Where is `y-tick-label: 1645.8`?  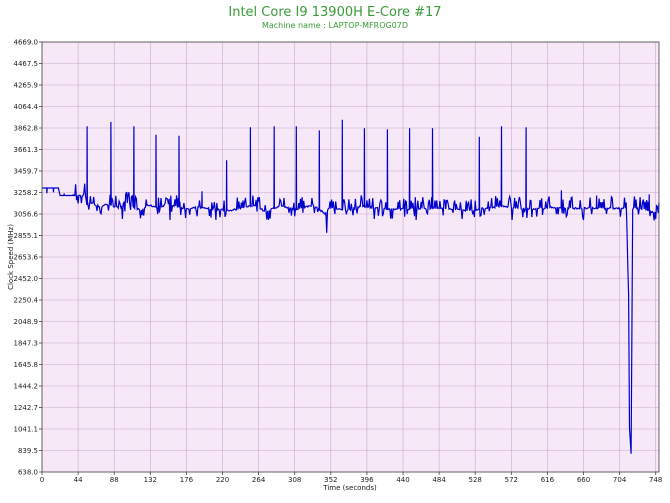 y-tick-label: 1645.8 is located at coordinates (26, 365).